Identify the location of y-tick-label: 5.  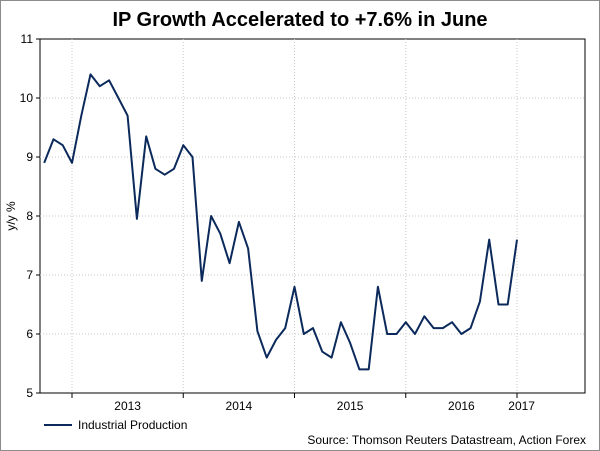
(29, 393).